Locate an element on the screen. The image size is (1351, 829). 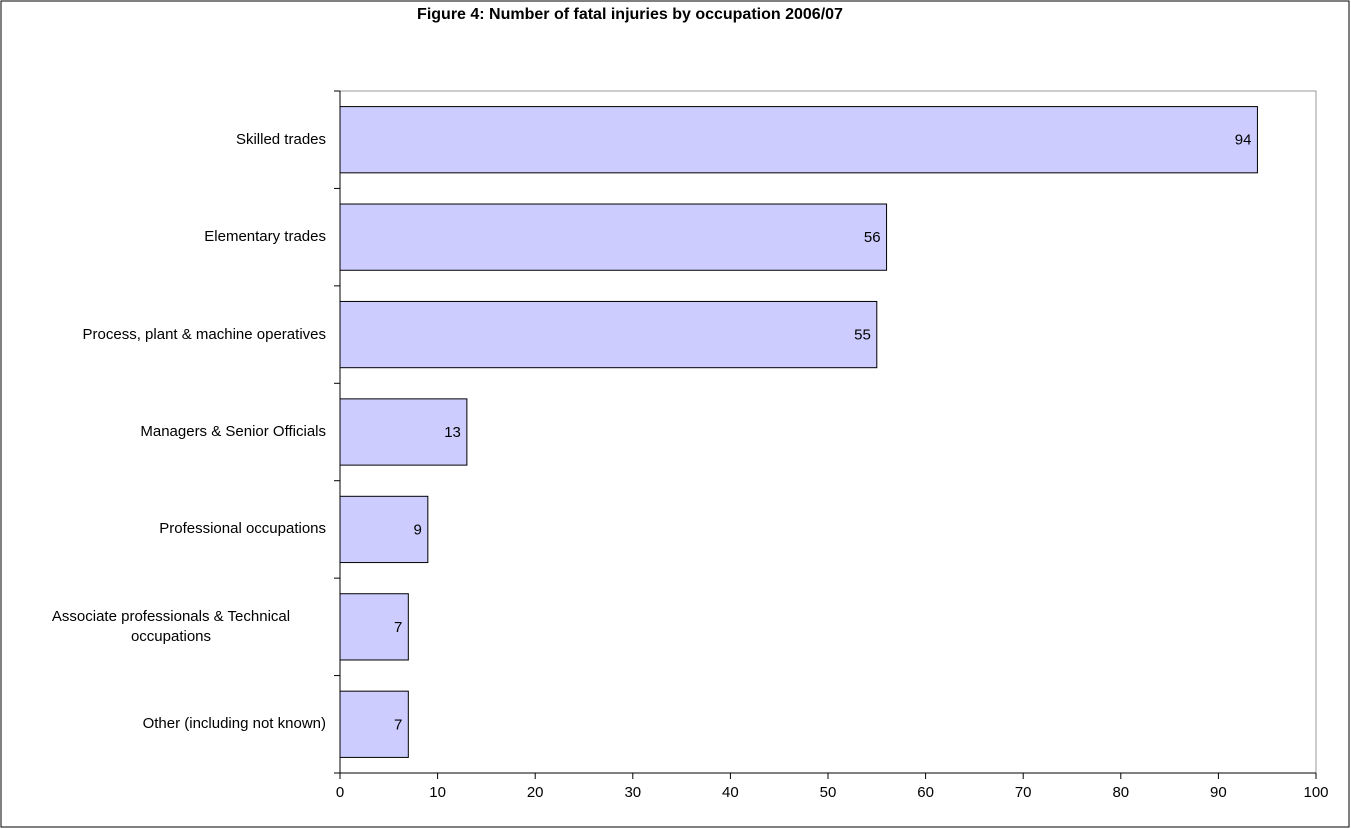
value-label: 94 is located at coordinates (1243, 140).